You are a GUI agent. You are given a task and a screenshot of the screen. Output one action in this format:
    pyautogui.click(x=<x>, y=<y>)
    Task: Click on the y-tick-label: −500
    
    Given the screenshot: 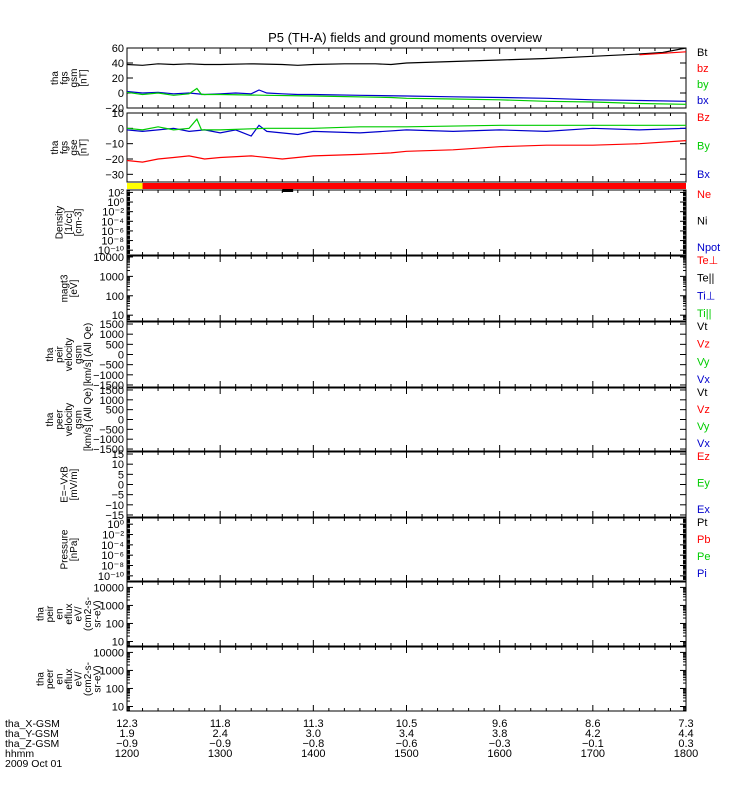 What is the action you would take?
    pyautogui.click(x=111, y=366)
    